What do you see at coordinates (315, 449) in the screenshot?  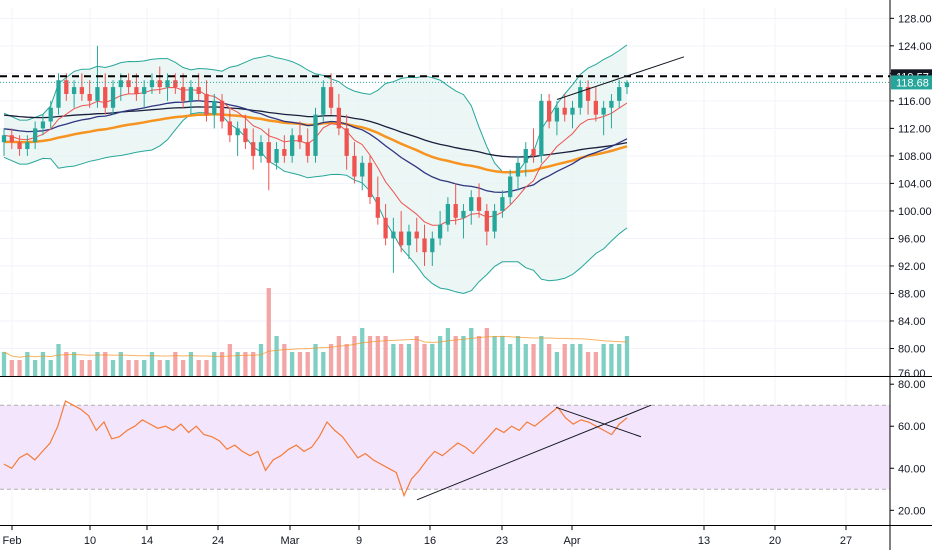 I see `rsi-line` at bounding box center [315, 449].